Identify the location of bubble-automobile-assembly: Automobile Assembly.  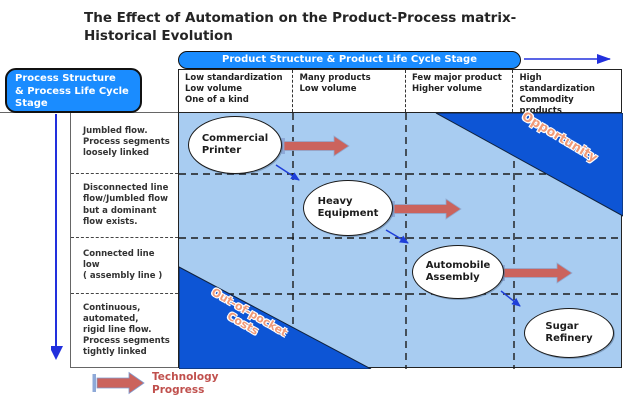
(458, 272).